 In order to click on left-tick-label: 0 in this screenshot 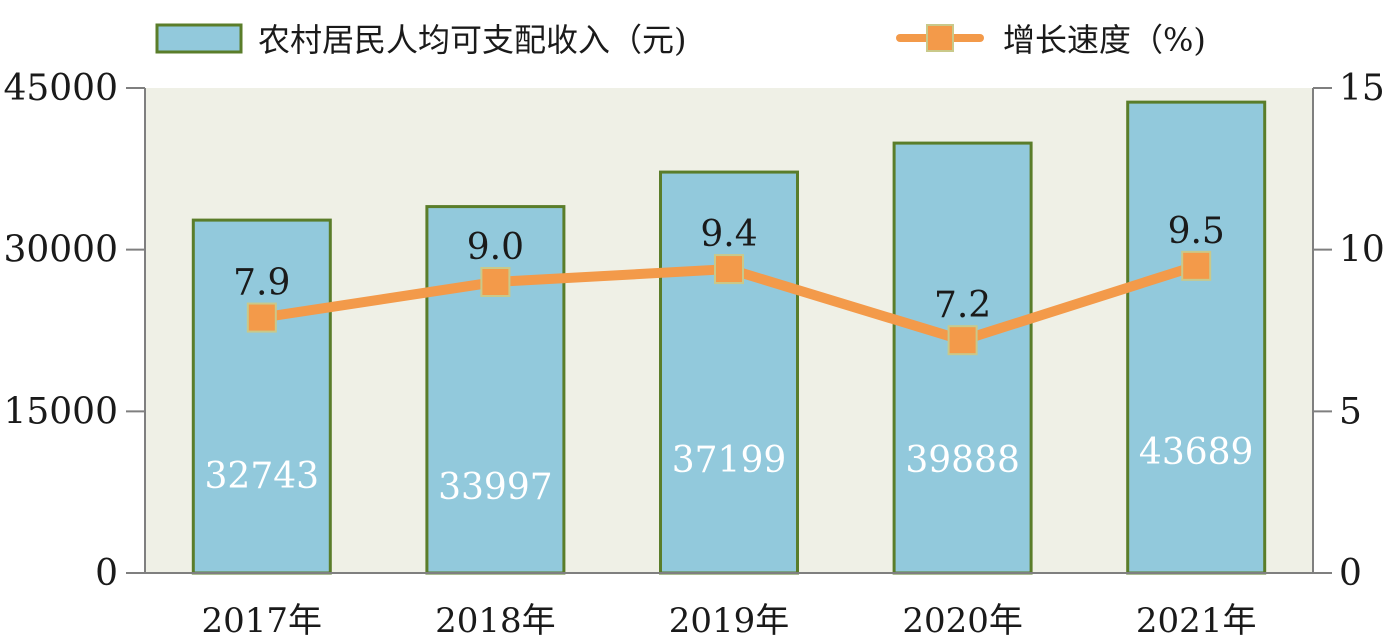, I will do `click(106, 573)`.